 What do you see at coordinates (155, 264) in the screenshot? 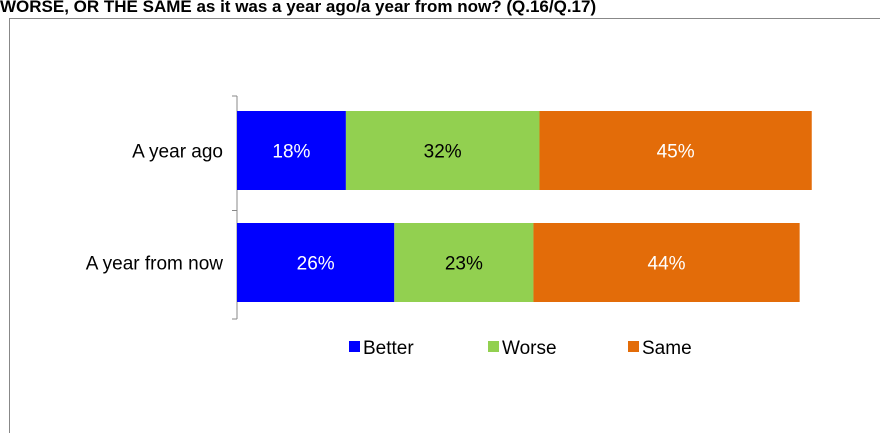
I see `category-label: A year from now` at bounding box center [155, 264].